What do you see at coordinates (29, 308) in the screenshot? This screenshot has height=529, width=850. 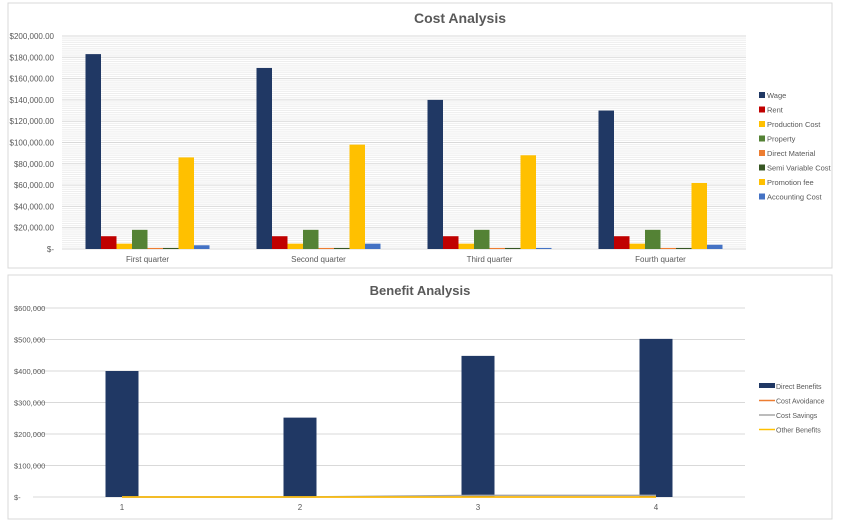 I see `y-tick-label: $600,000` at bounding box center [29, 308].